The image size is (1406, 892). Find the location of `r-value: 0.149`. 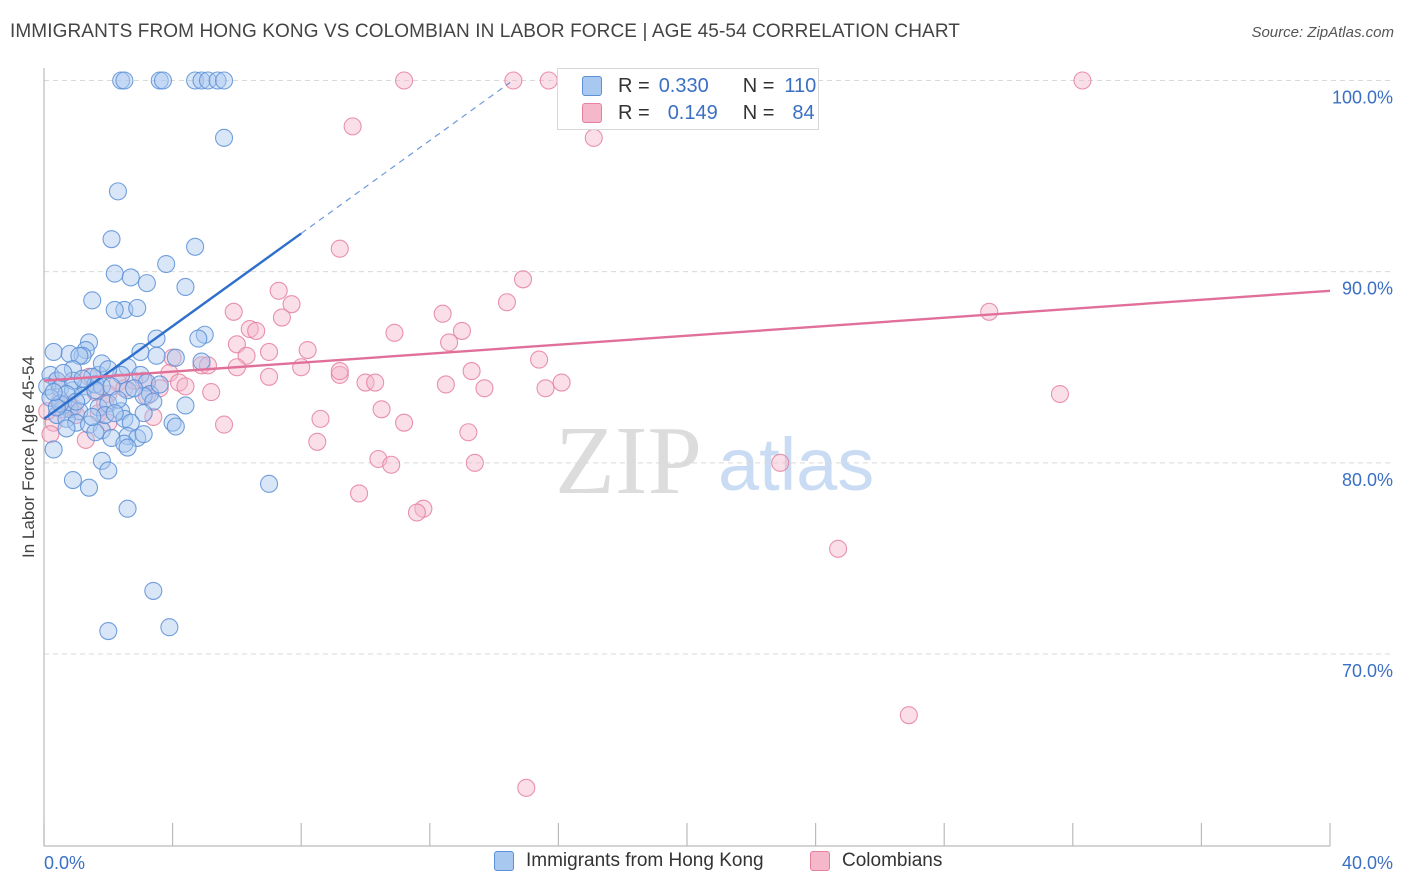

r-value: 0.149 is located at coordinates (692, 112).